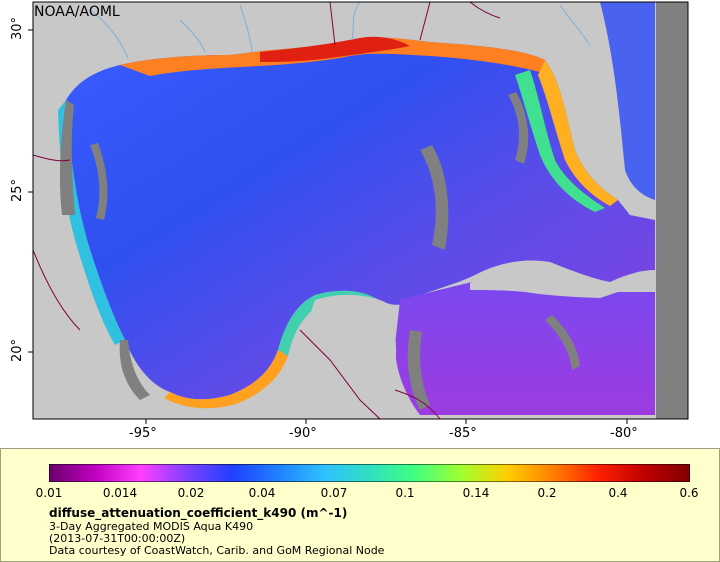  What do you see at coordinates (476, 493) in the screenshot?
I see `colorbar-tick-6: 0.14` at bounding box center [476, 493].